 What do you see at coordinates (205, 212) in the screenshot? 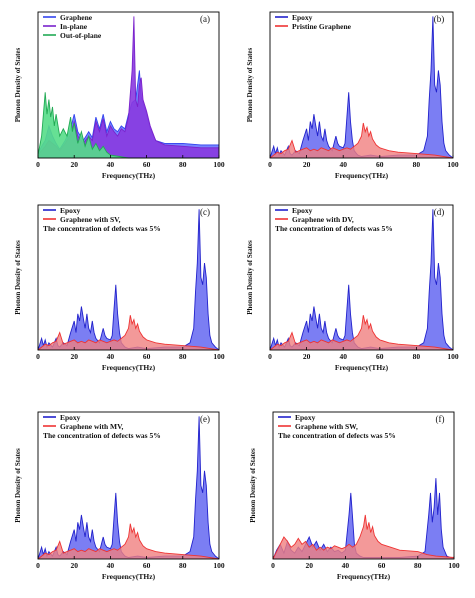
I see `panel-label: (c)` at bounding box center [205, 212].